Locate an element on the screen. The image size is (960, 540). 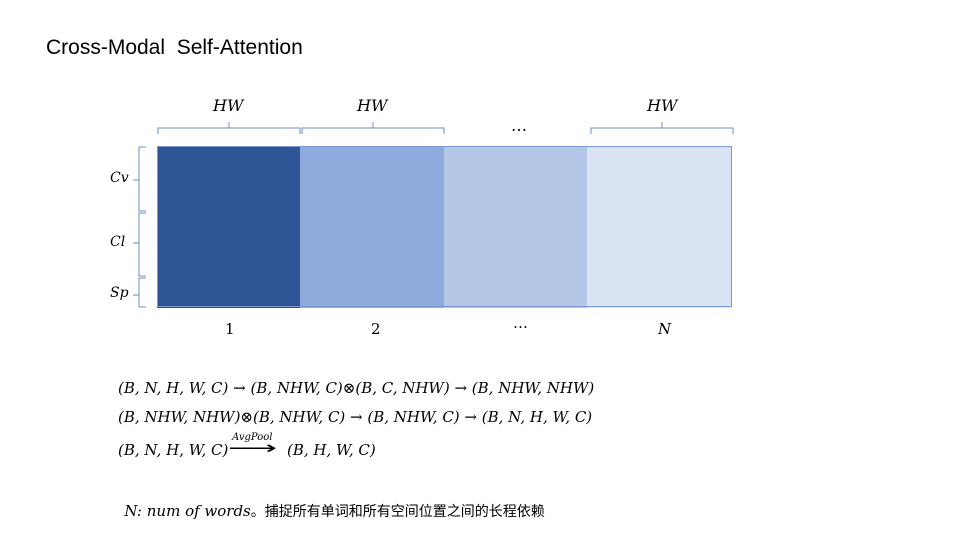
equation-3-arrow: ⟶ is located at coordinates (253, 448).